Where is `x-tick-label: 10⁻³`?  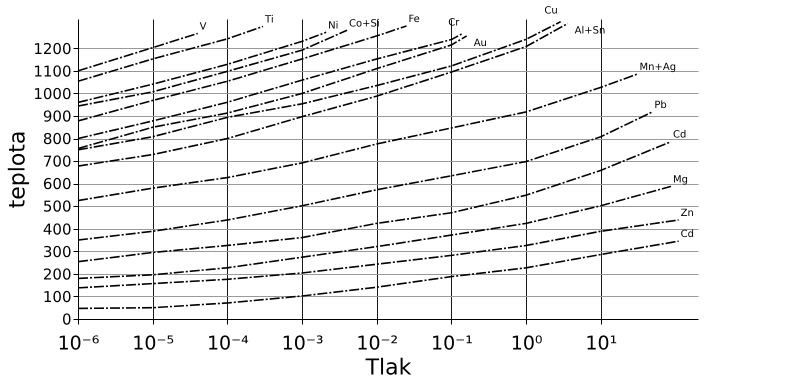 x-tick-label: 10⁻³ is located at coordinates (303, 343).